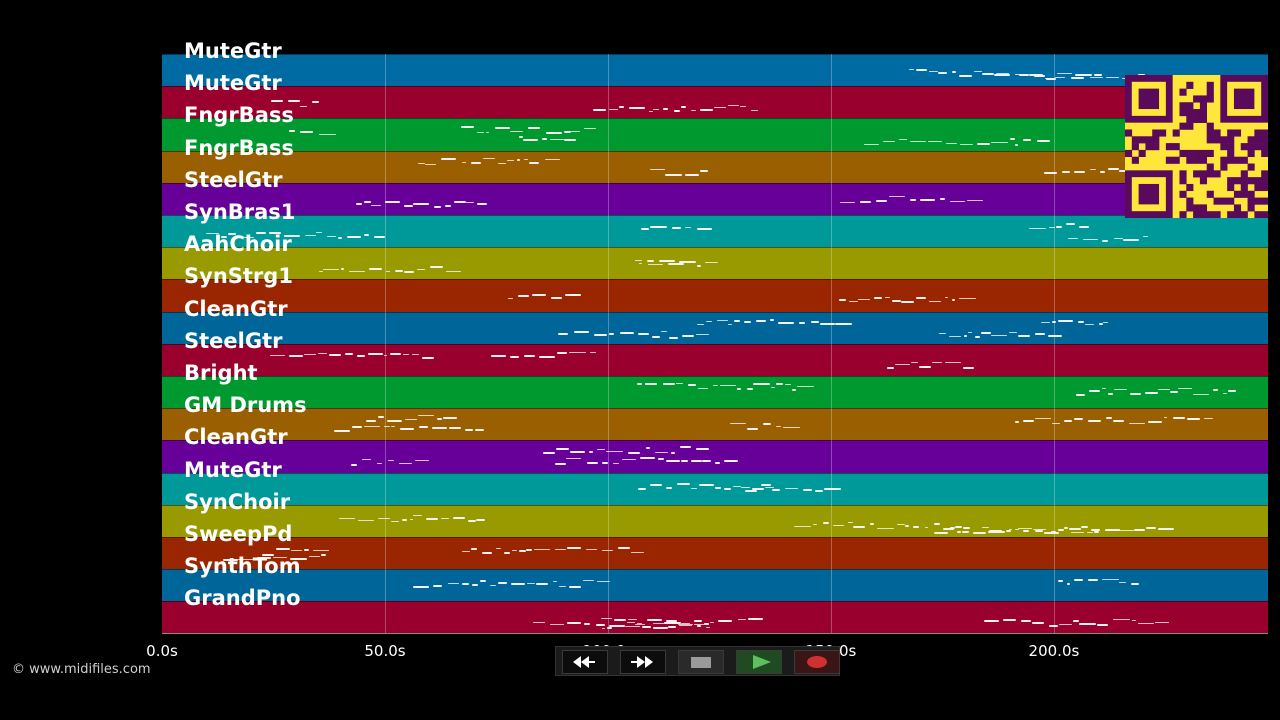  I want to click on fast-forward-button, so click(643, 662).